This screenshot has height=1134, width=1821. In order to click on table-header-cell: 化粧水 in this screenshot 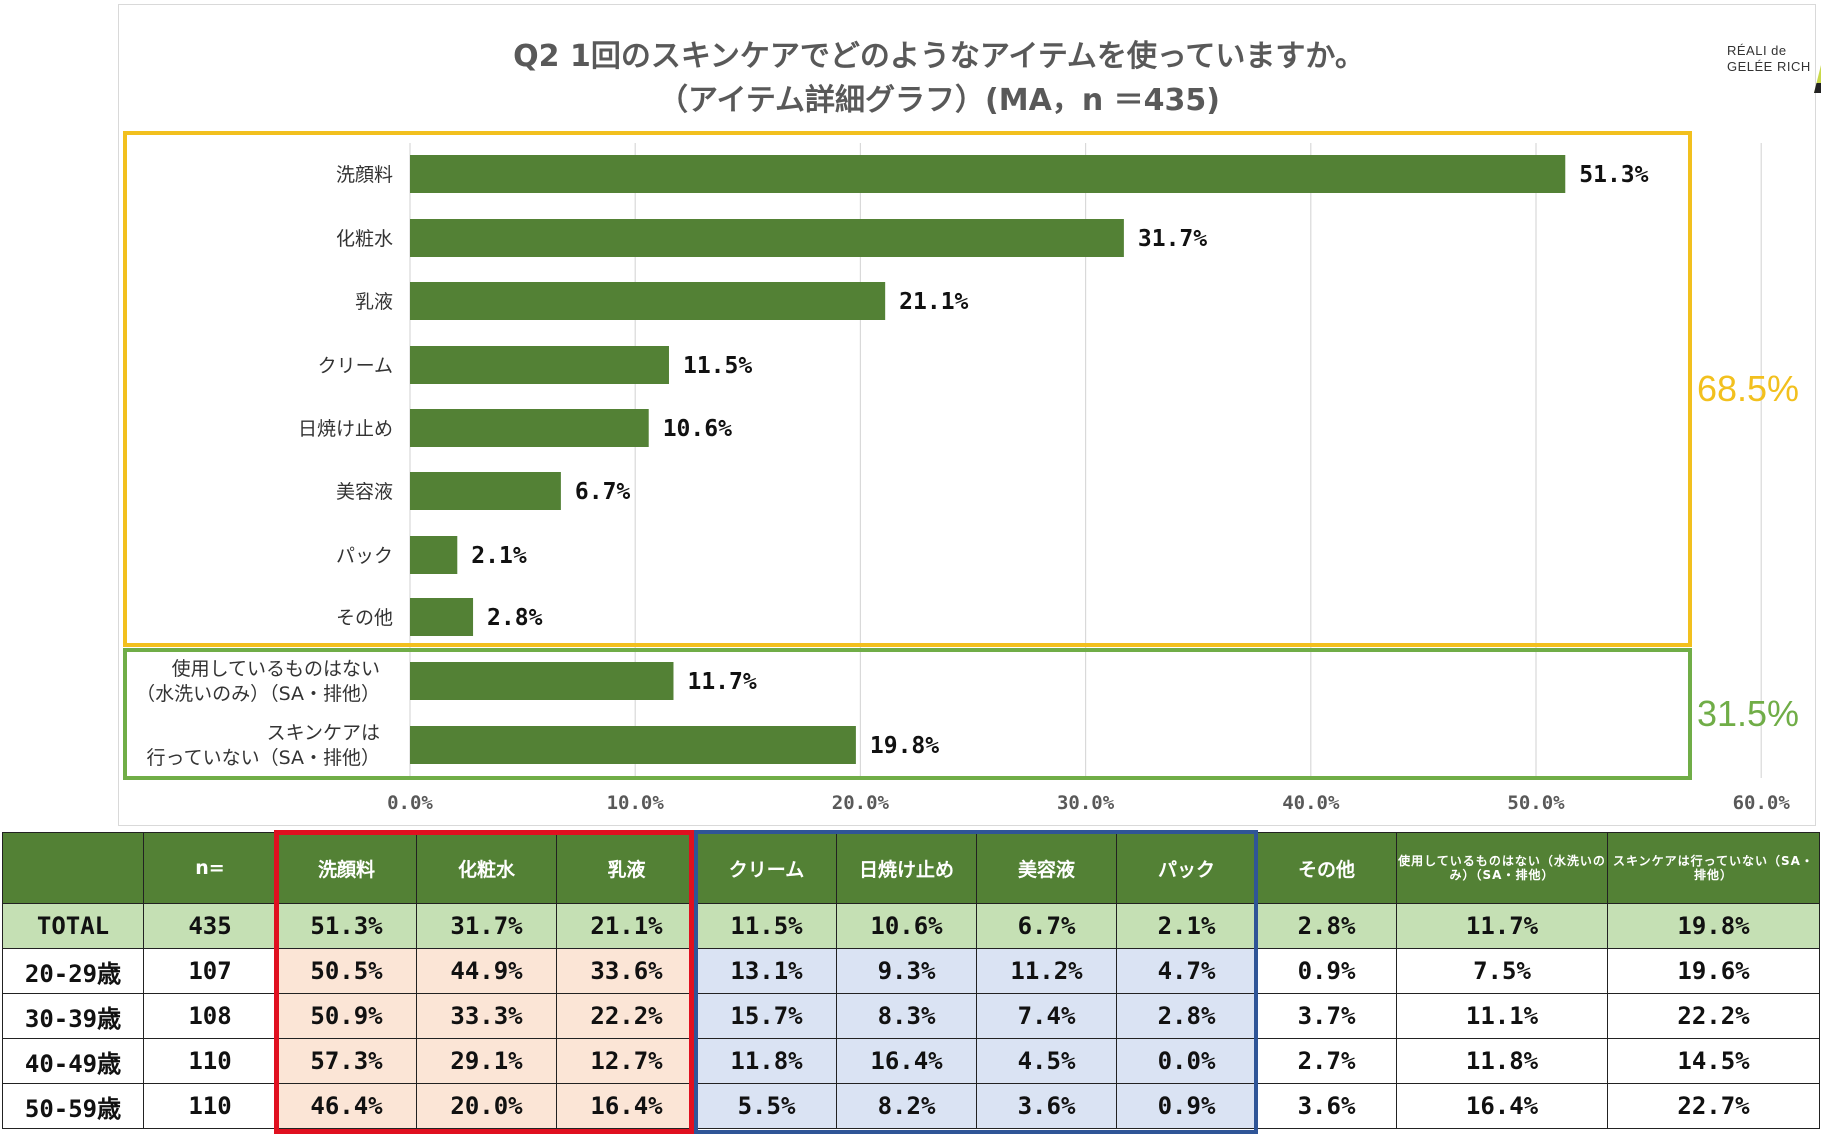, I will do `click(486, 868)`.